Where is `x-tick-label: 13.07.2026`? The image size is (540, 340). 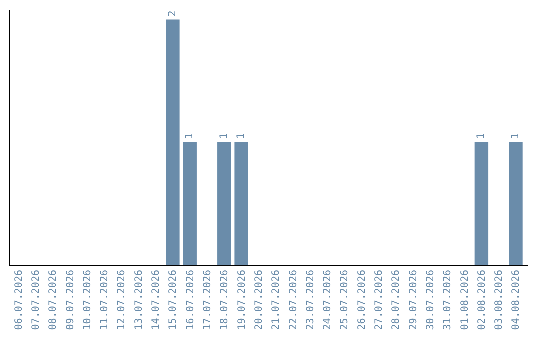
x-tick-label: 13.07.2026 is located at coordinates (139, 300).